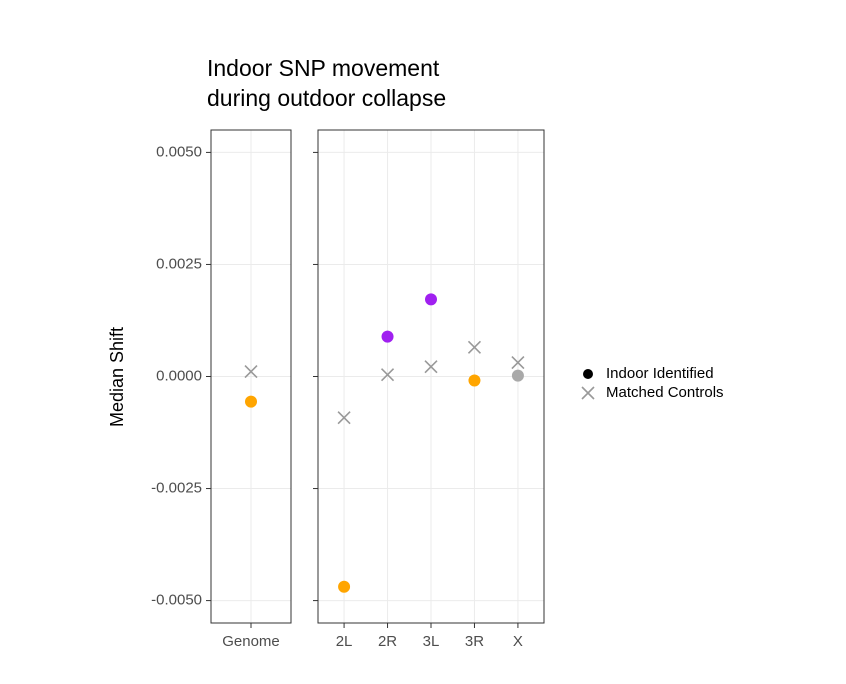  I want to click on y-tick-label: 0.0025, so click(179, 263).